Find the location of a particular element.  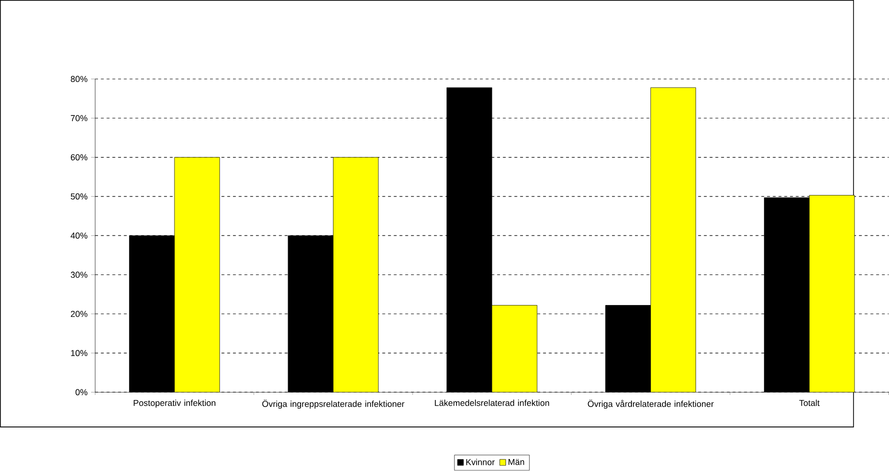

y-tick-label: 80% is located at coordinates (79, 79).